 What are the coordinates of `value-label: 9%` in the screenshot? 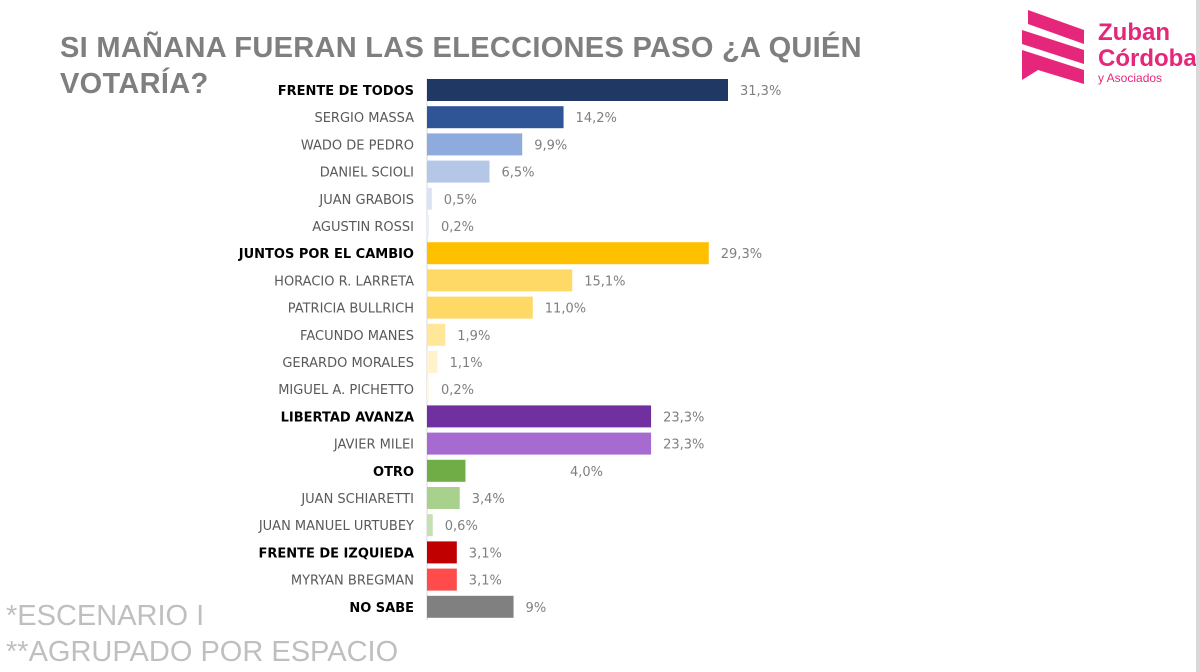 It's located at (536, 608).